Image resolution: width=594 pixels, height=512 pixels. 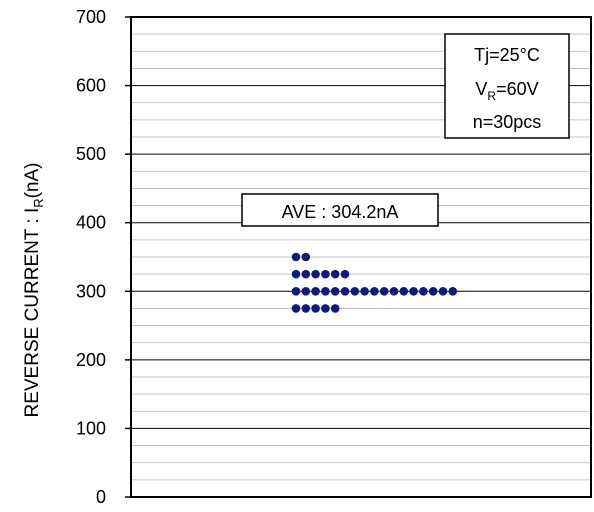 I want to click on average-annotation-text: AVE : 304.2nA, so click(x=340, y=212).